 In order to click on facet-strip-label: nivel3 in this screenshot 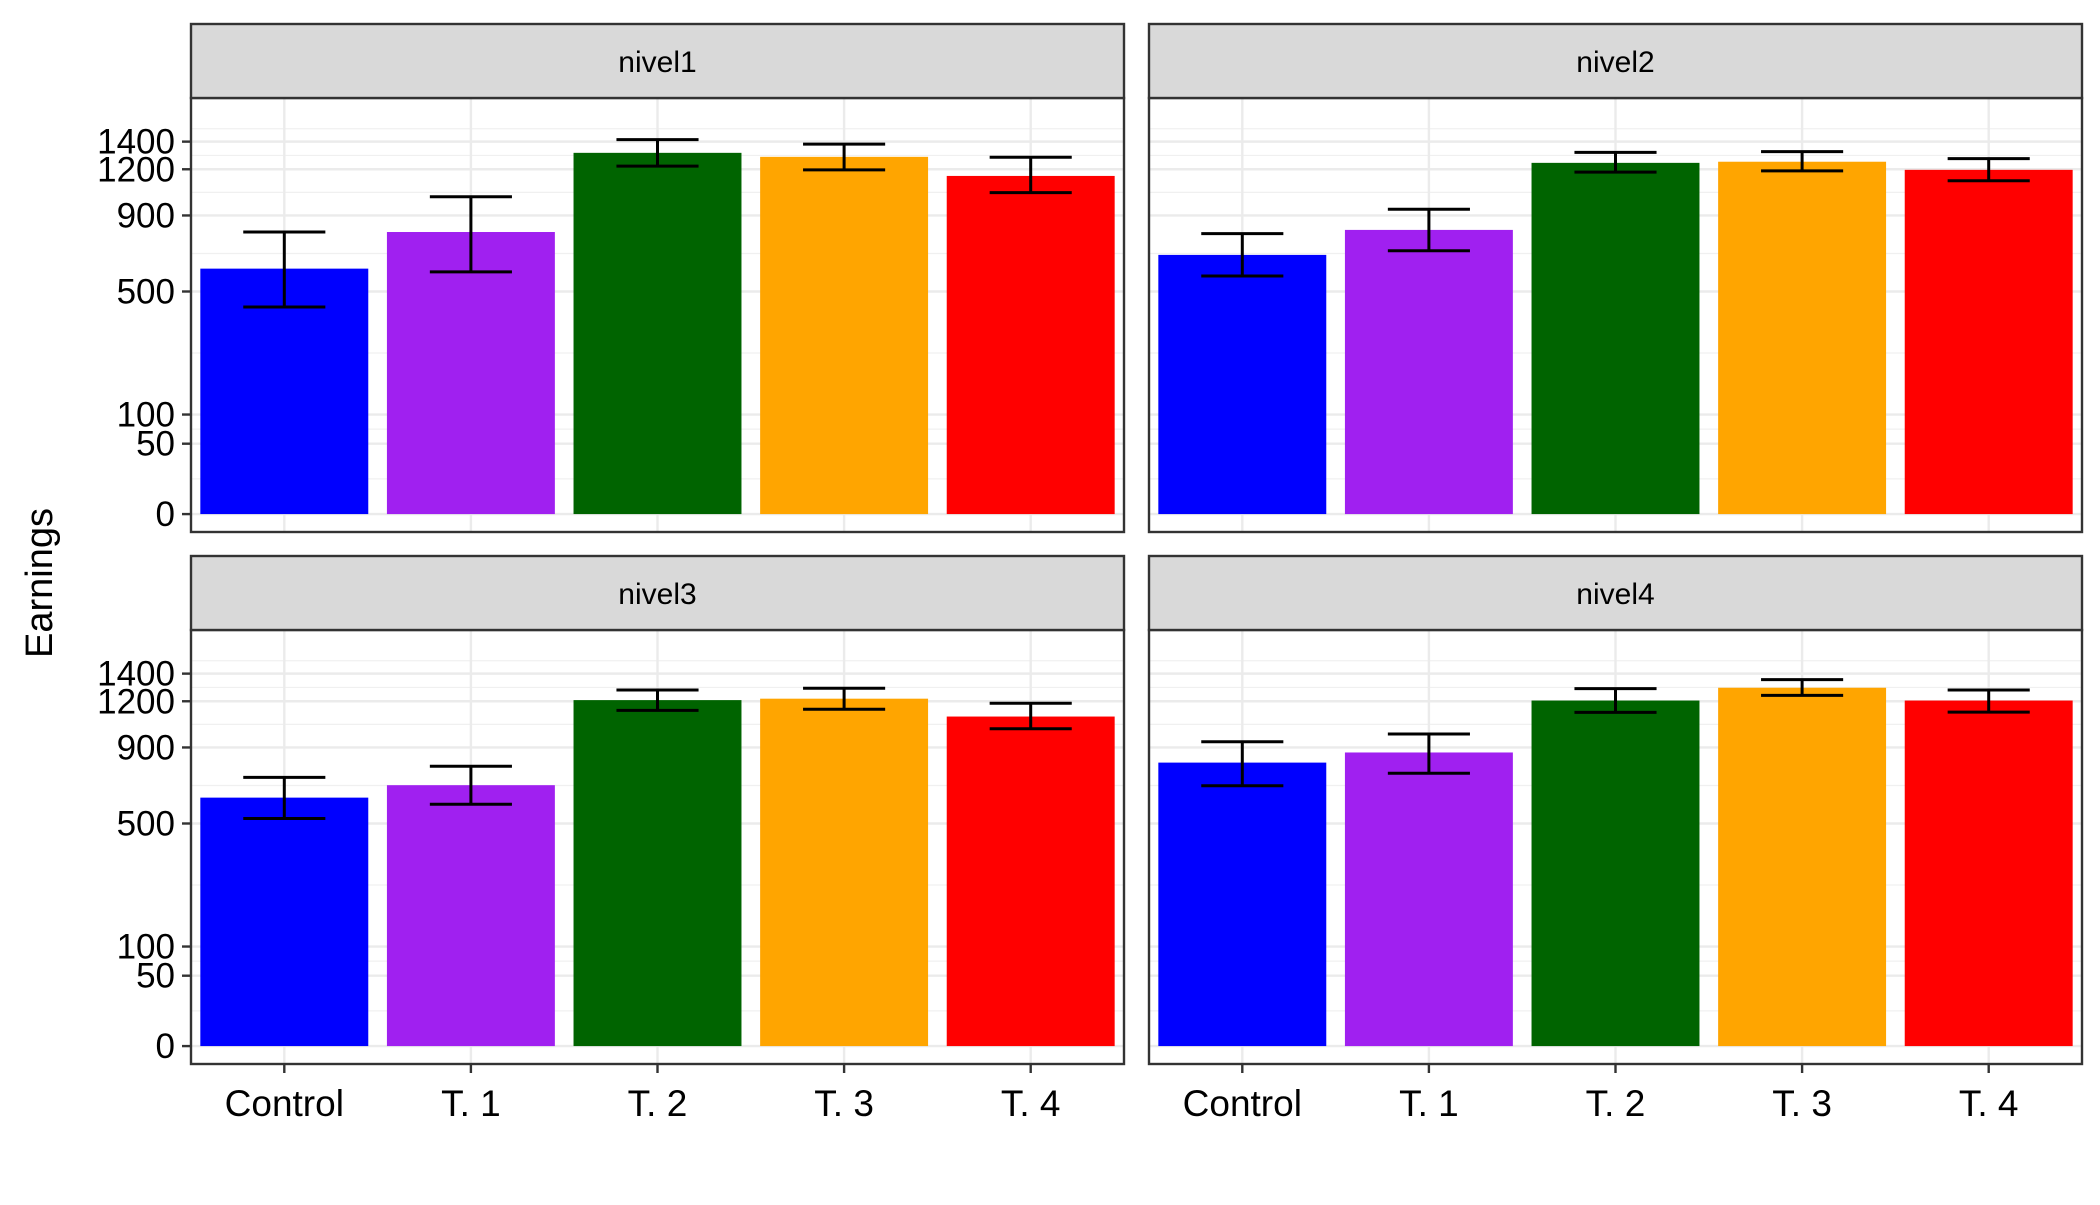, I will do `click(657, 594)`.